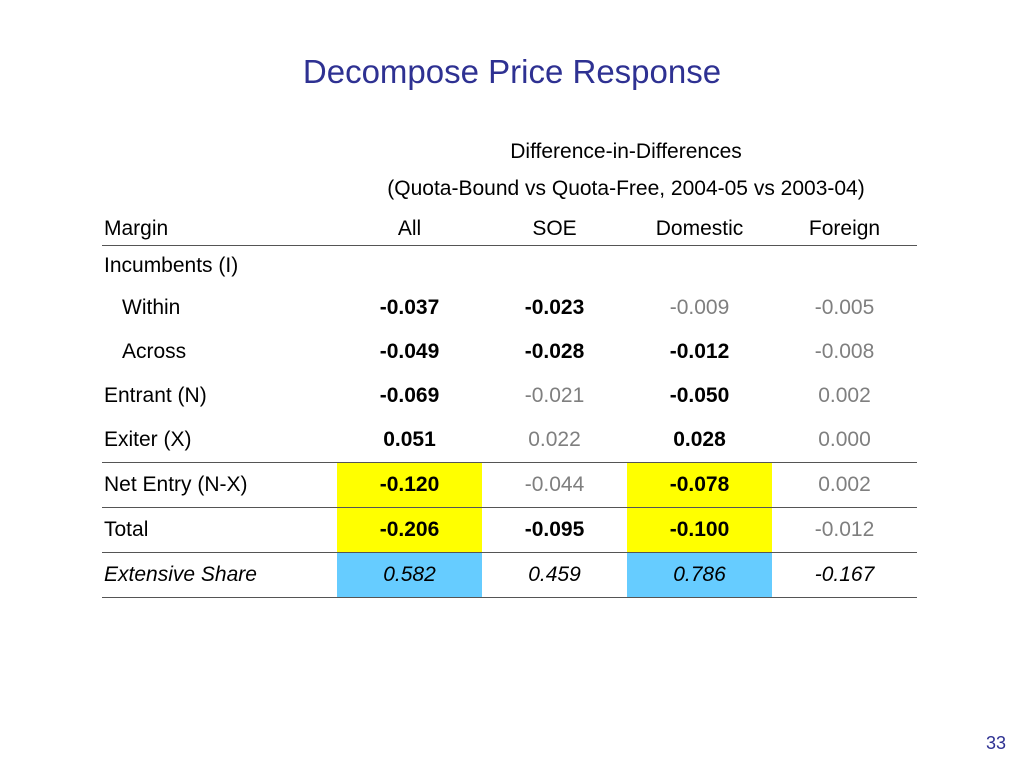 Image resolution: width=1024 pixels, height=768 pixels. What do you see at coordinates (844, 351) in the screenshot?
I see `table-cell: -0.008` at bounding box center [844, 351].